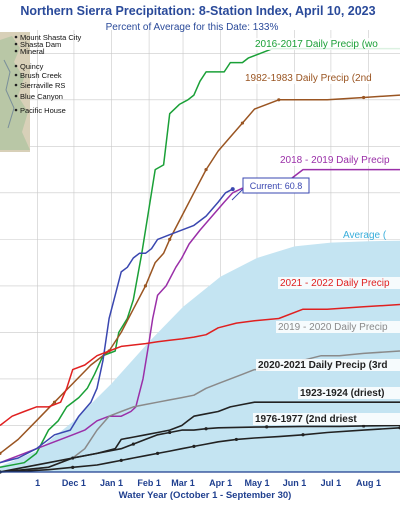  I want to click on x-tick-label-5: Apr 1, so click(220, 483).